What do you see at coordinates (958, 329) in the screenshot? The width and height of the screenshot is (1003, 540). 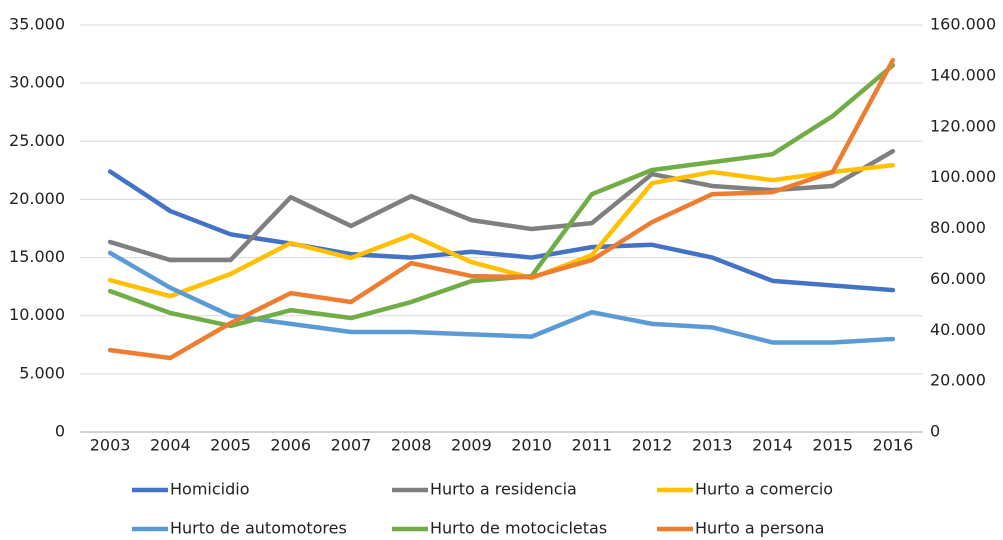 I see `y2-tick-label: 40.000` at bounding box center [958, 329].